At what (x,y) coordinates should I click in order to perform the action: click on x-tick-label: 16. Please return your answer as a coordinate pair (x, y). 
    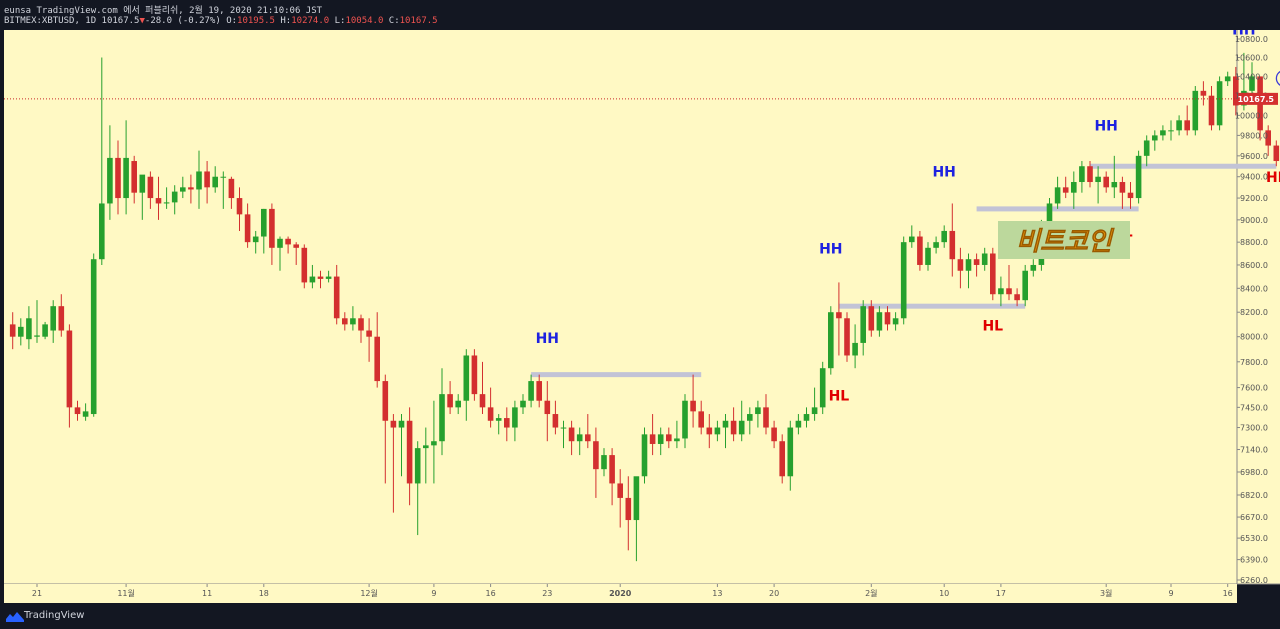
    Looking at the image, I should click on (1228, 593).